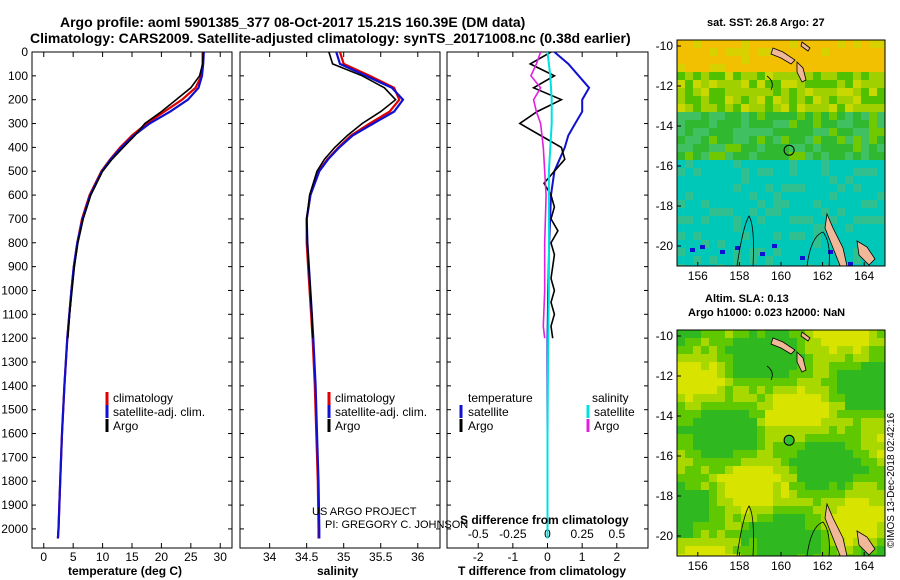  I want to click on map-y-tick-label: -12, so click(665, 86).